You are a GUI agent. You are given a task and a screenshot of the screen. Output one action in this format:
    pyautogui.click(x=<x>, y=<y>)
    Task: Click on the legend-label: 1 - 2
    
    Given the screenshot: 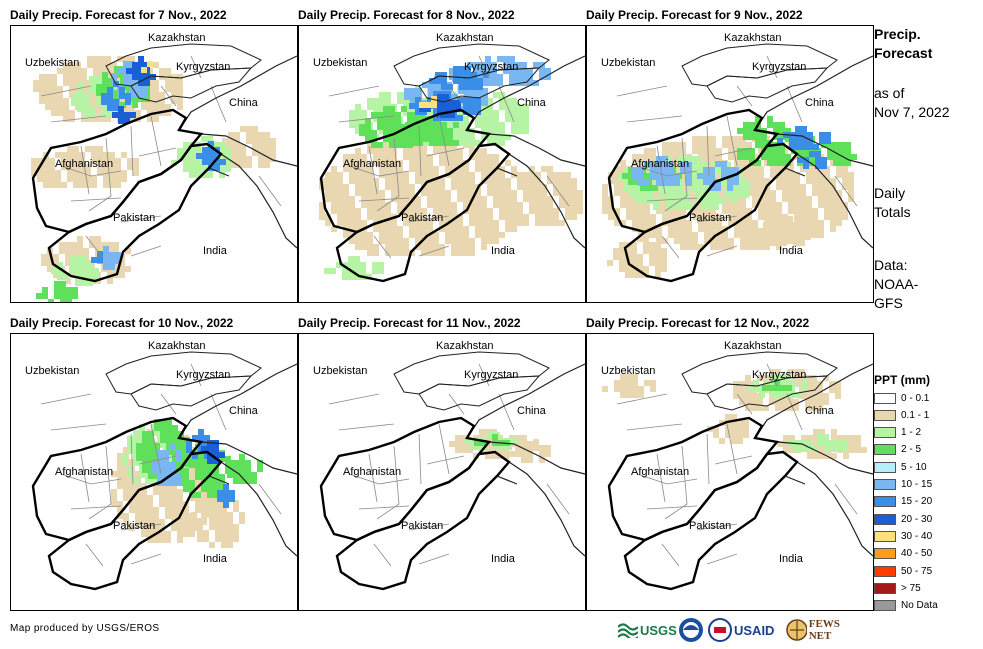 What is the action you would take?
    pyautogui.click(x=911, y=433)
    